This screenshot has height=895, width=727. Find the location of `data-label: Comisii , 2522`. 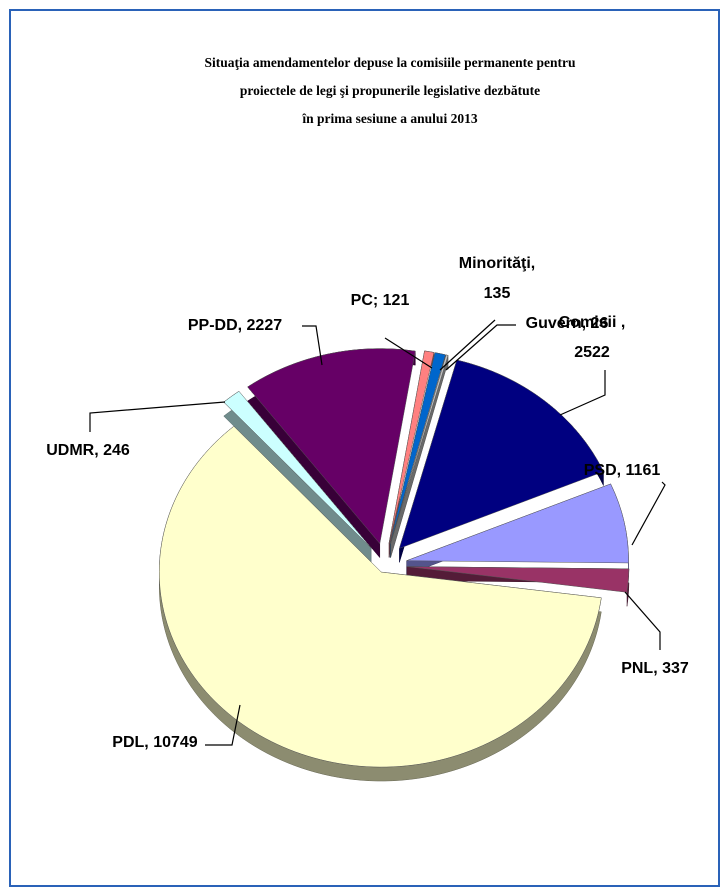

data-label: Comisii , 2522 is located at coordinates (592, 337).